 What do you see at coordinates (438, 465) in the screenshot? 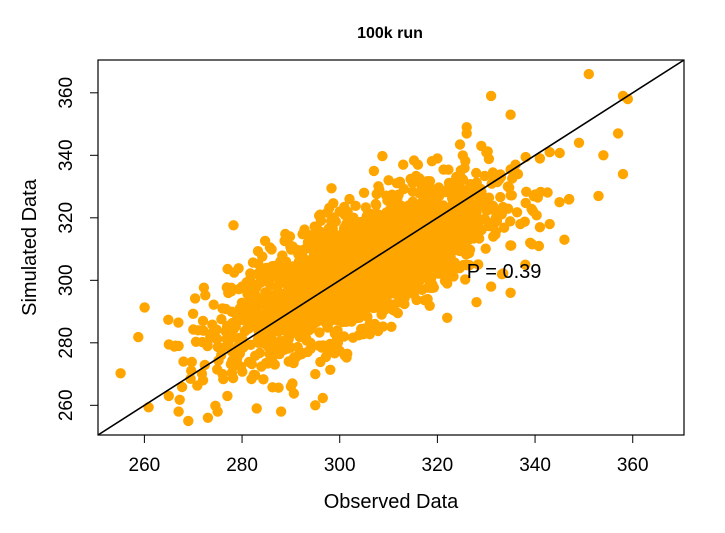
I see `x-tick-label: 320` at bounding box center [438, 465].